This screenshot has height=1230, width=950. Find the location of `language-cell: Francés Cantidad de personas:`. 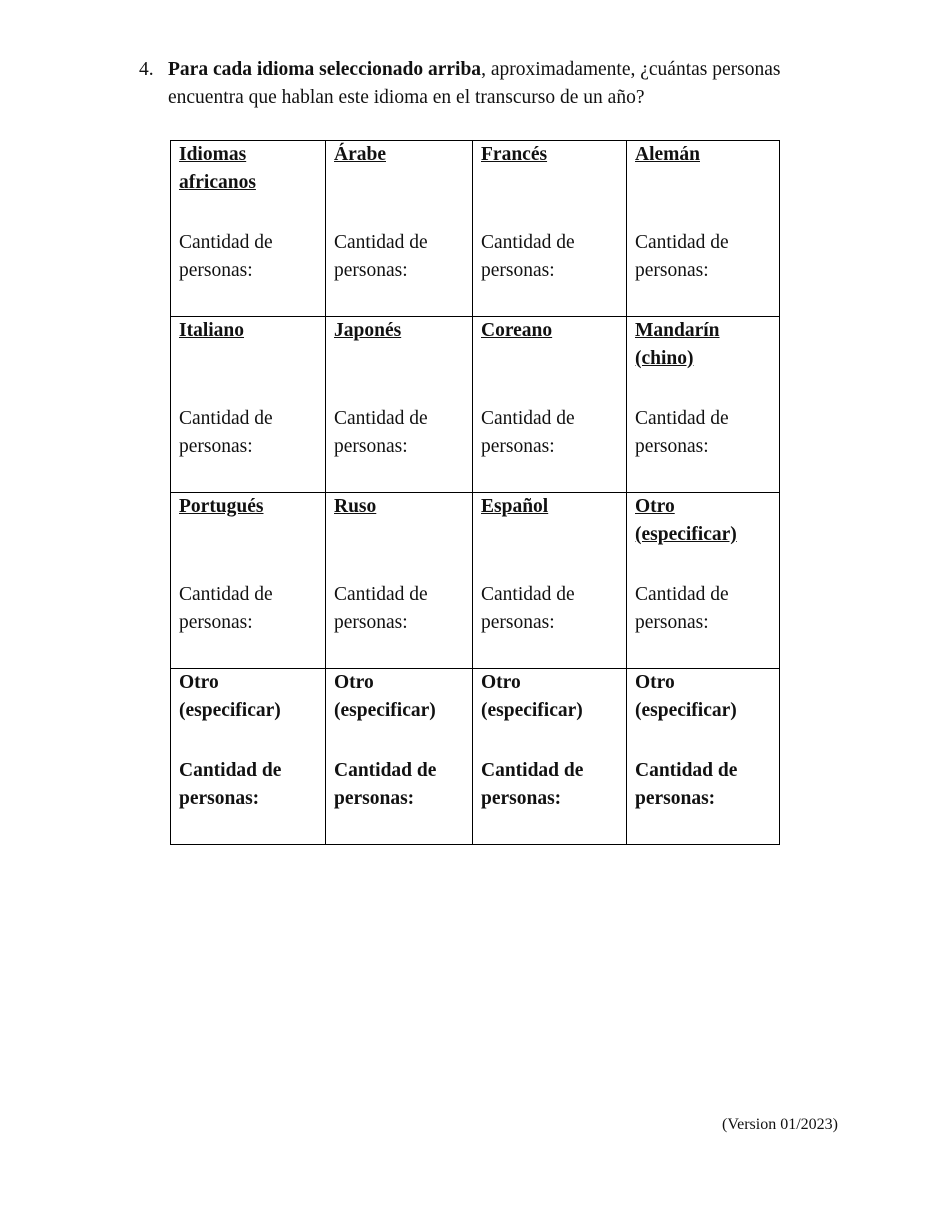

language-cell: Francés Cantidad de personas: is located at coordinates (549, 228).